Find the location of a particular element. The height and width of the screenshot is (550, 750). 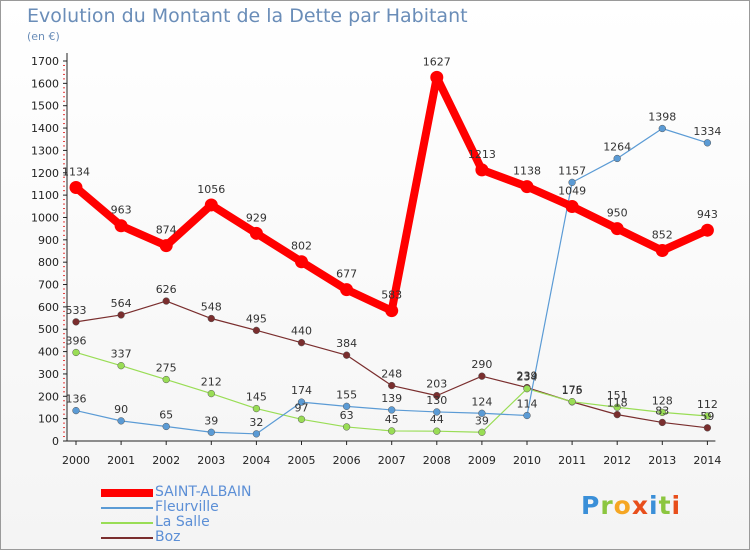

proxiti-logo: Proxiti is located at coordinates (631, 505).